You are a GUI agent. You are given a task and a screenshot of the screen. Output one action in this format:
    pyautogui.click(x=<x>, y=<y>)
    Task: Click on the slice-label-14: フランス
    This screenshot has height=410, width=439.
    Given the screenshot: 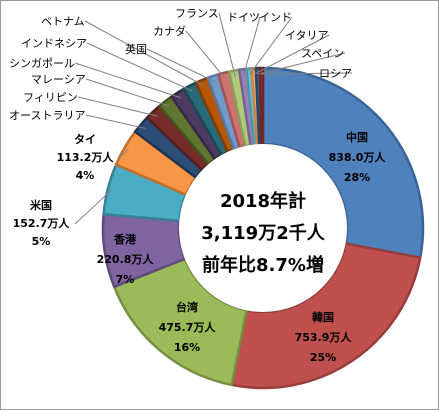 What is the action you would take?
    pyautogui.click(x=197, y=13)
    